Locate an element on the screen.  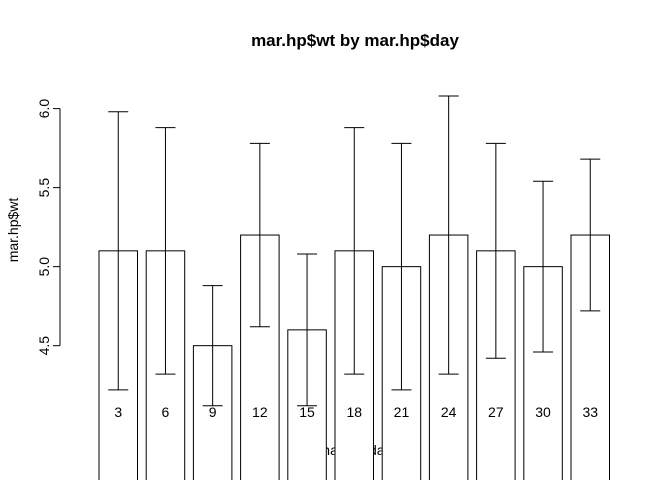
y-tick-label: 5.0 is located at coordinates (44, 267).